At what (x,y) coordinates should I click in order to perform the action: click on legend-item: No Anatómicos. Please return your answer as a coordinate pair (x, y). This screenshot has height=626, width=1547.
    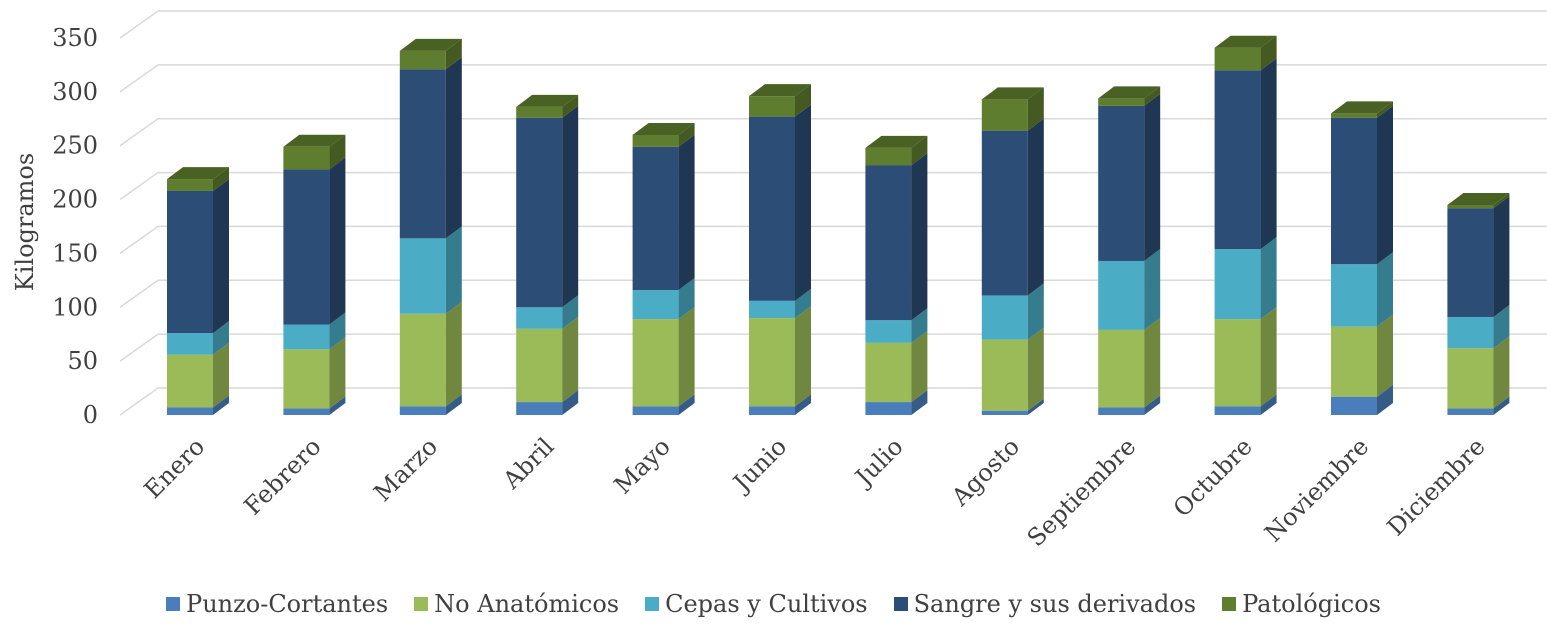
    Looking at the image, I should click on (516, 604).